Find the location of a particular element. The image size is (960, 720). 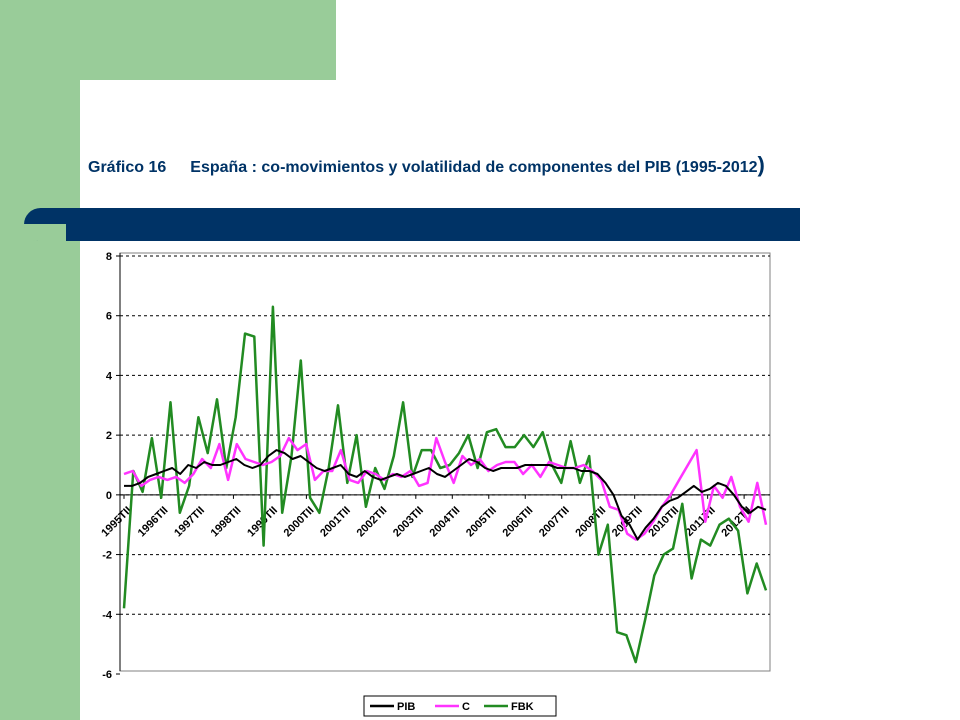

decor-rounded-corner is located at coordinates (110, 110).